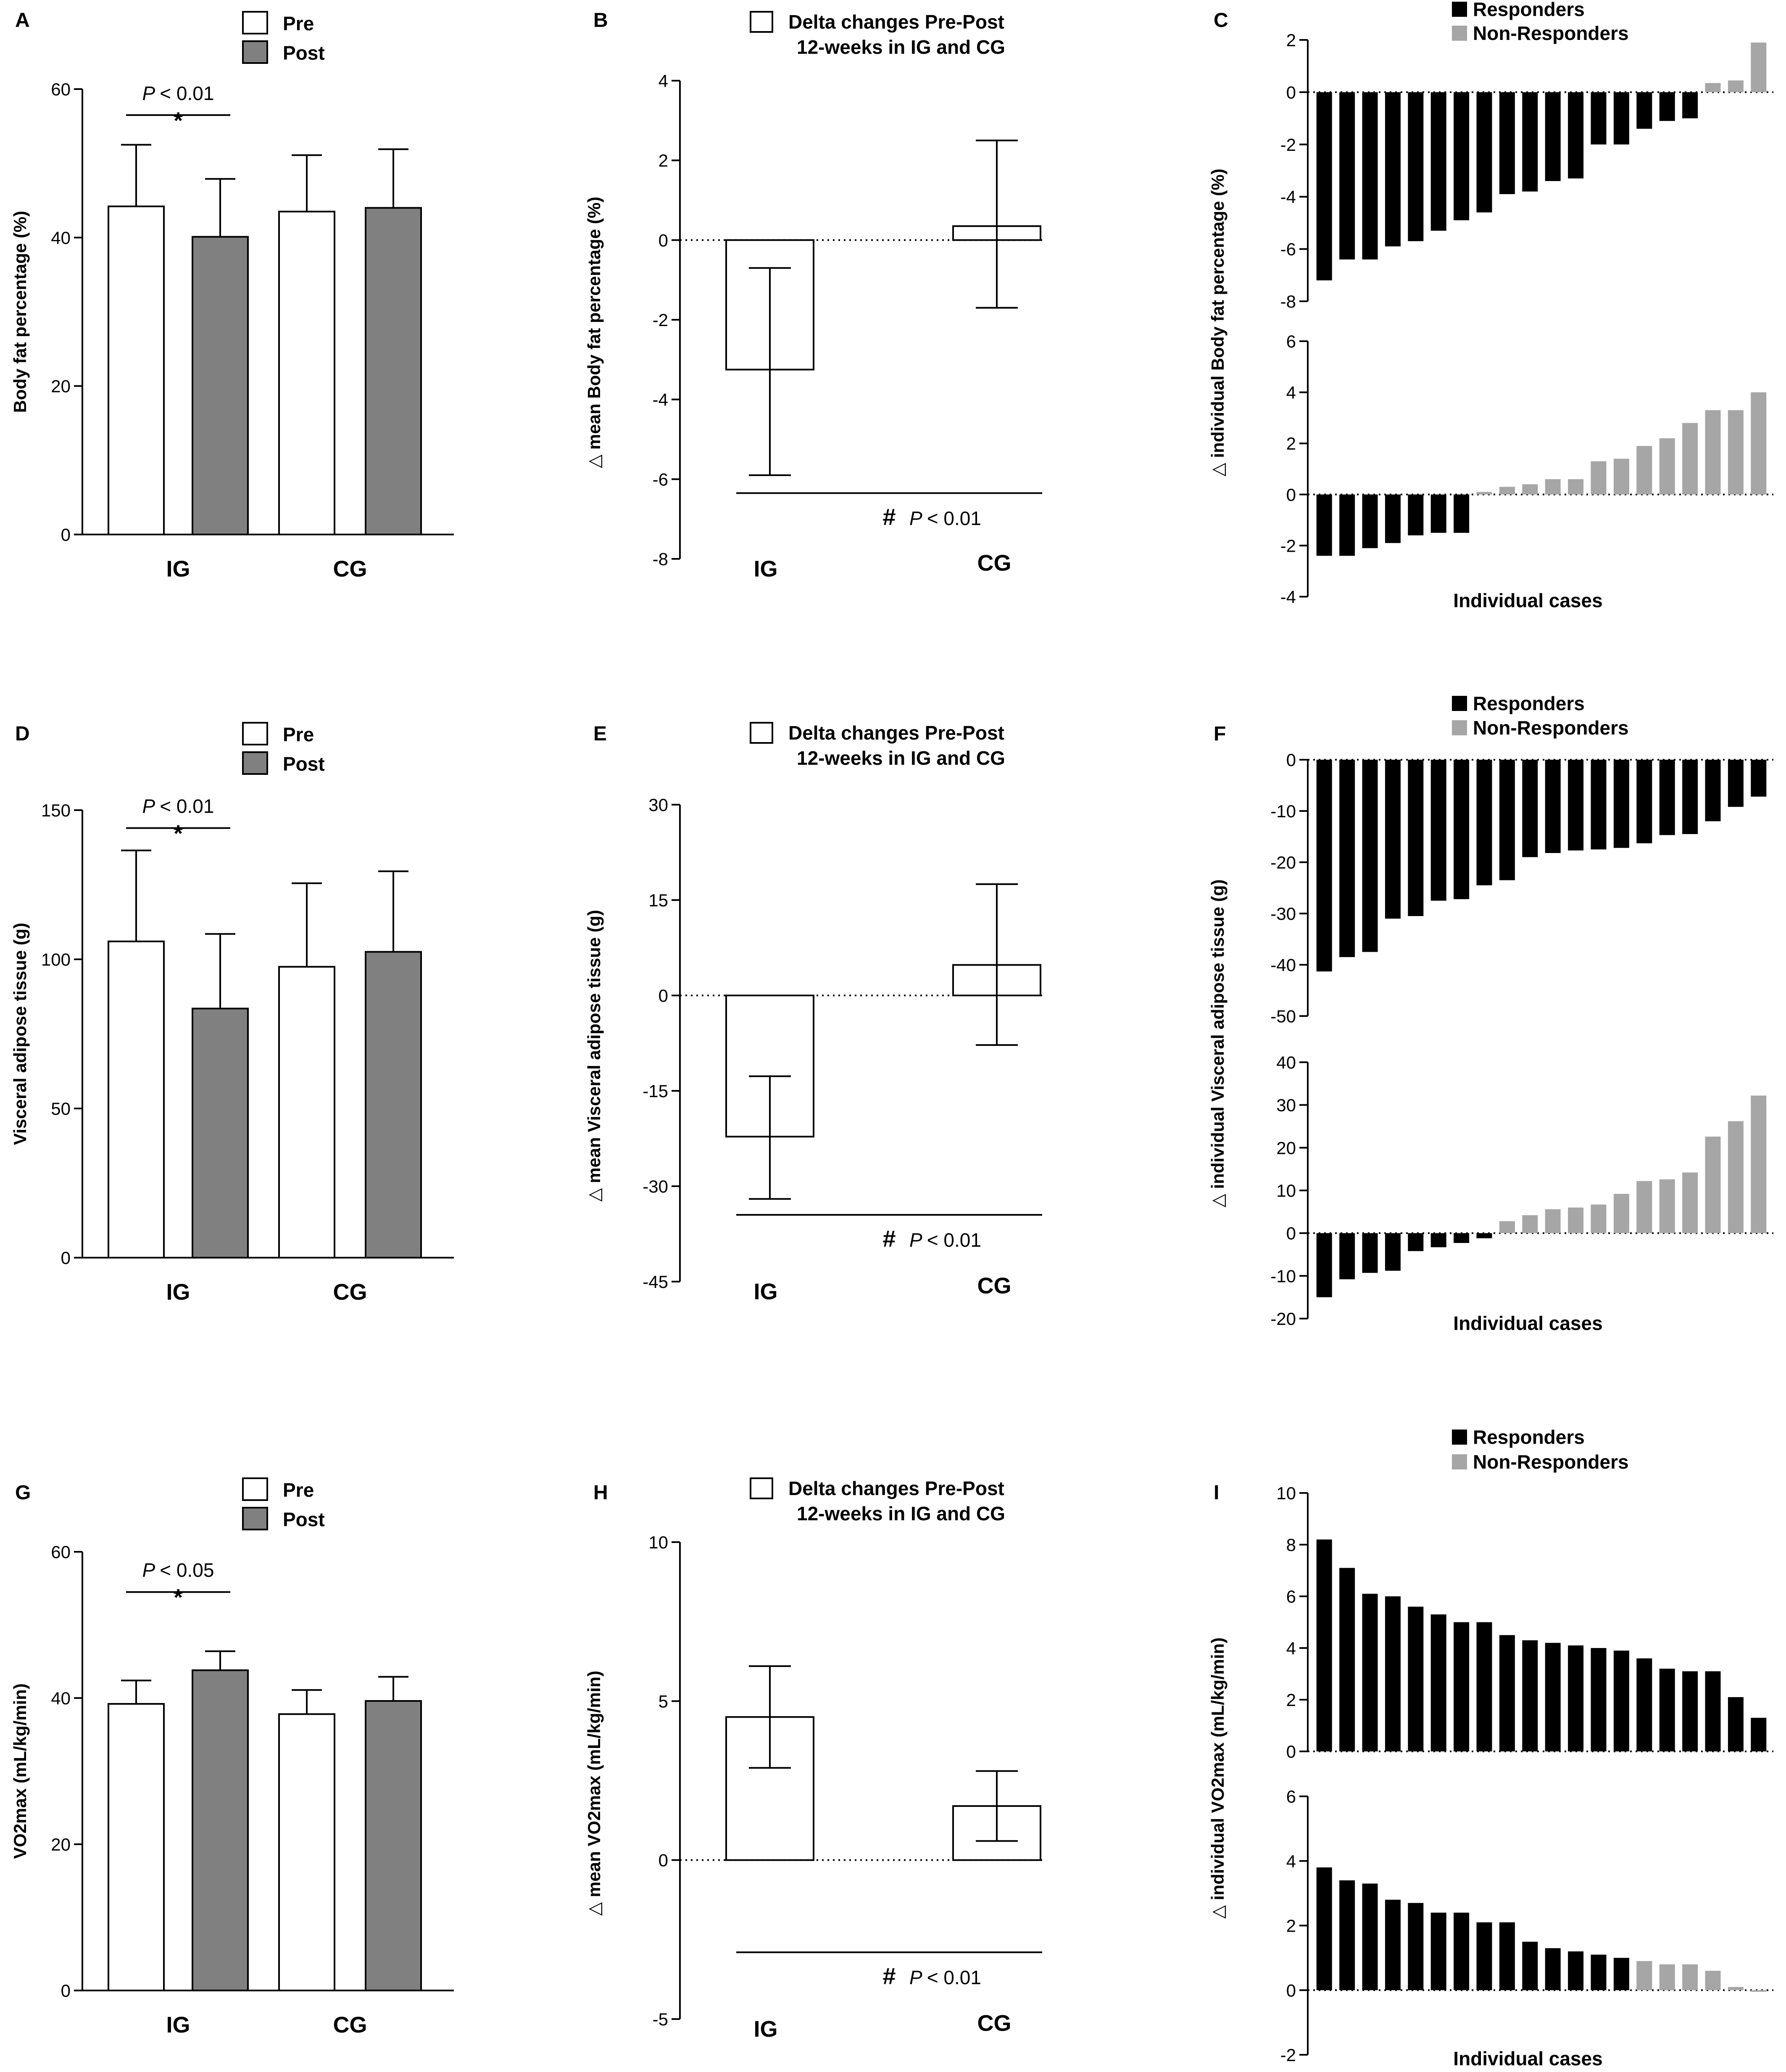  Describe the element at coordinates (1529, 10) in the screenshot. I see `panel-c-legend-responders-label: Responders` at that location.